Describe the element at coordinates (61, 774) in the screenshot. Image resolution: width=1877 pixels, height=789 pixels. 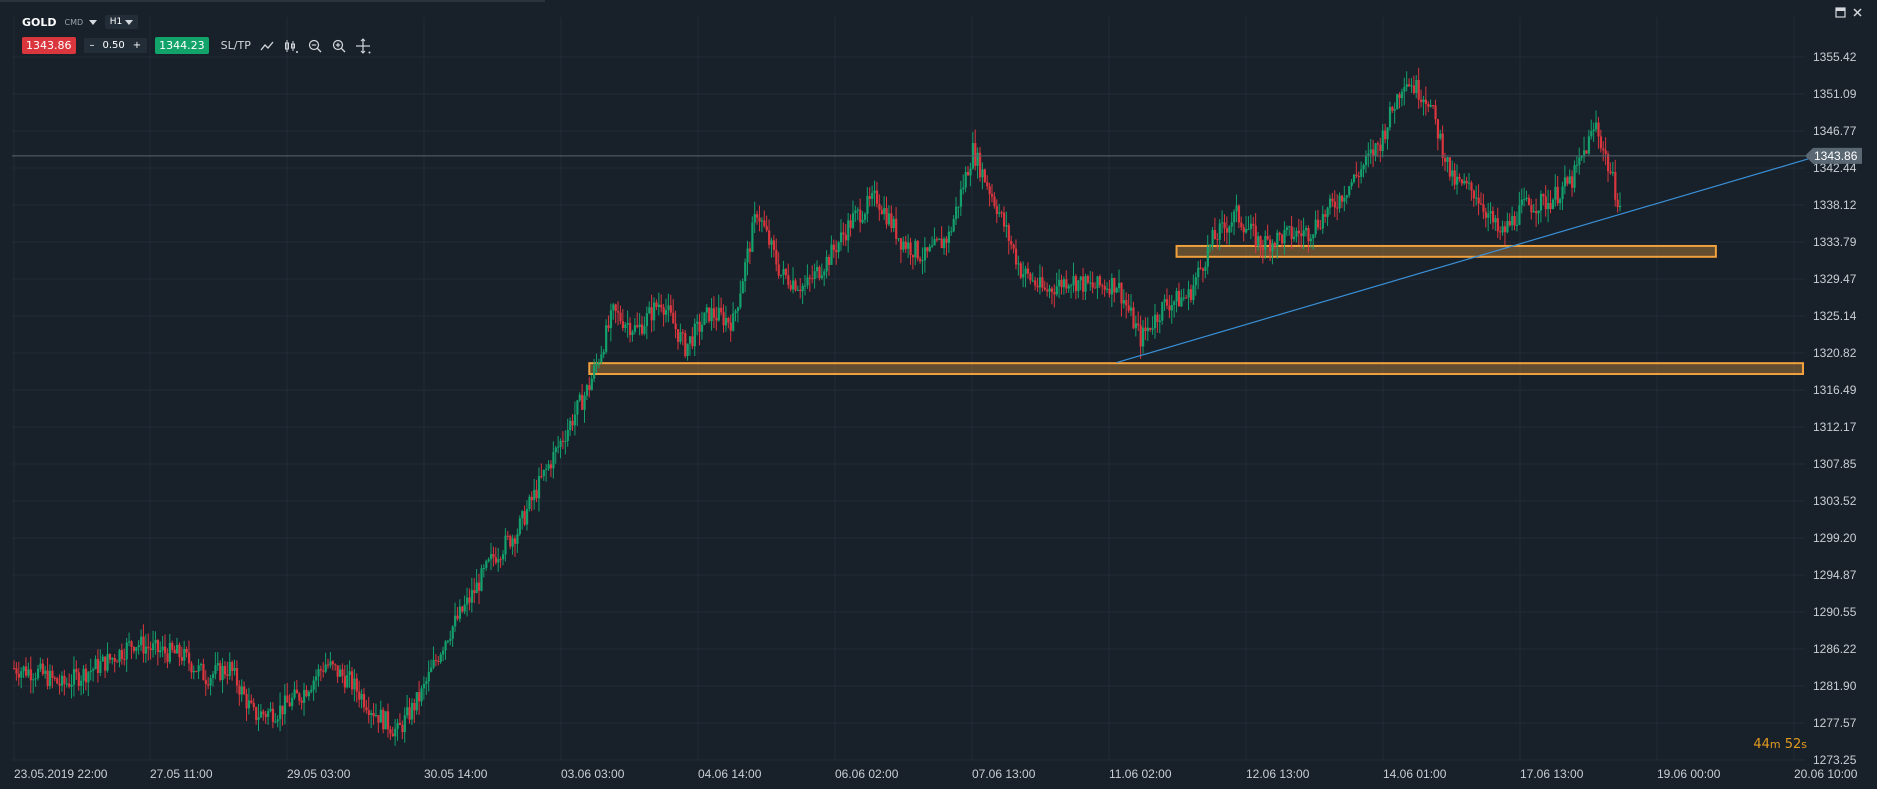
I see `x-tick-label: 23.05.2019 22:00` at that location.